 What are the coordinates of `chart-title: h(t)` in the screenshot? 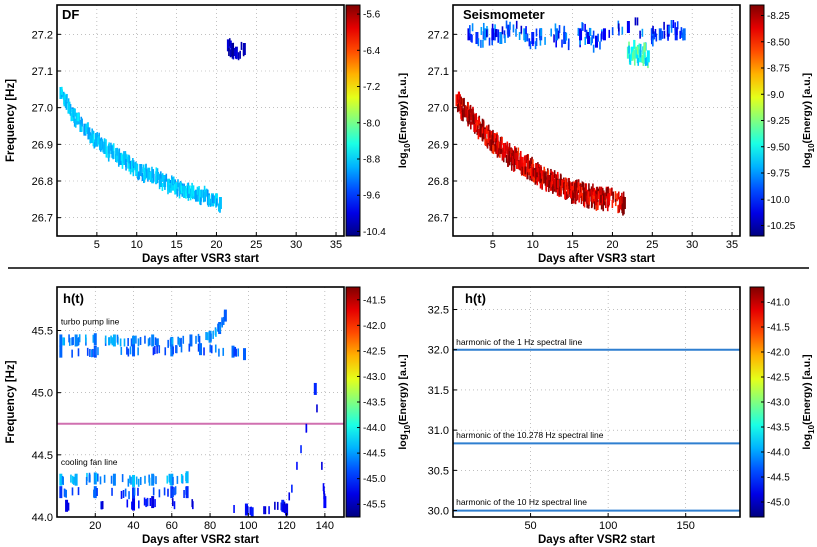 It's located at (73, 298).